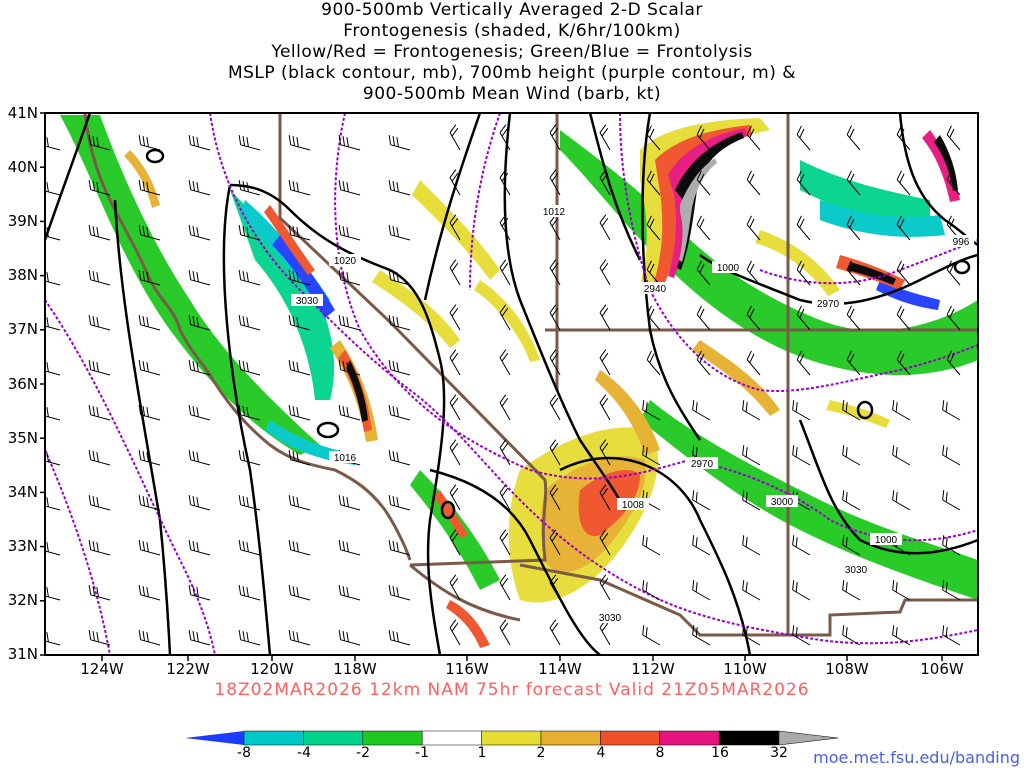  I want to click on lat-label: 35N, so click(22, 438).